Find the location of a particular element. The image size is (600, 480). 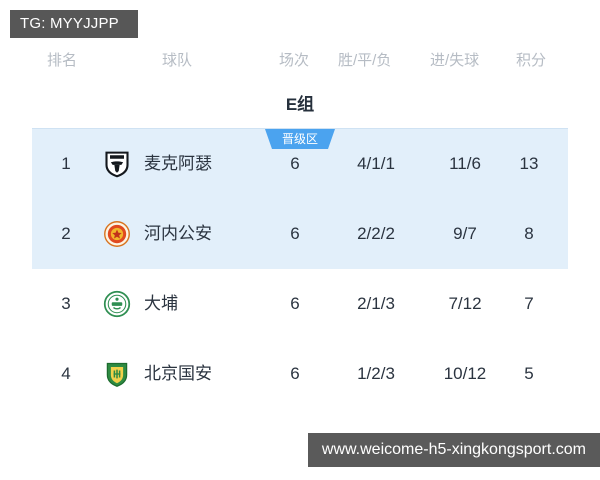

table-row: 4 北京国安 6 1/2/3 10/12 5 is located at coordinates (300, 374).